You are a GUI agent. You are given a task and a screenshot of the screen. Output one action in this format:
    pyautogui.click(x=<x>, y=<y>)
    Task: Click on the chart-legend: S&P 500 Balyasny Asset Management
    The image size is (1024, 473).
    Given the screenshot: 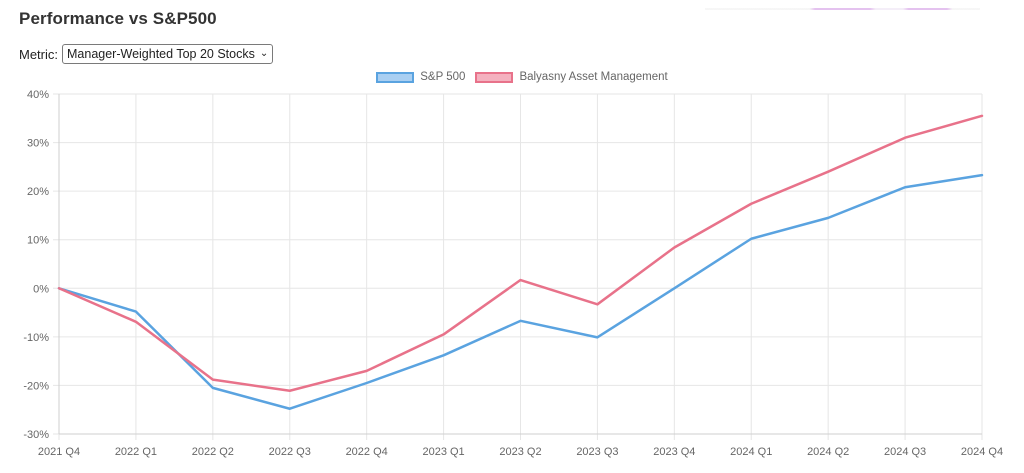 What is the action you would take?
    pyautogui.click(x=512, y=77)
    